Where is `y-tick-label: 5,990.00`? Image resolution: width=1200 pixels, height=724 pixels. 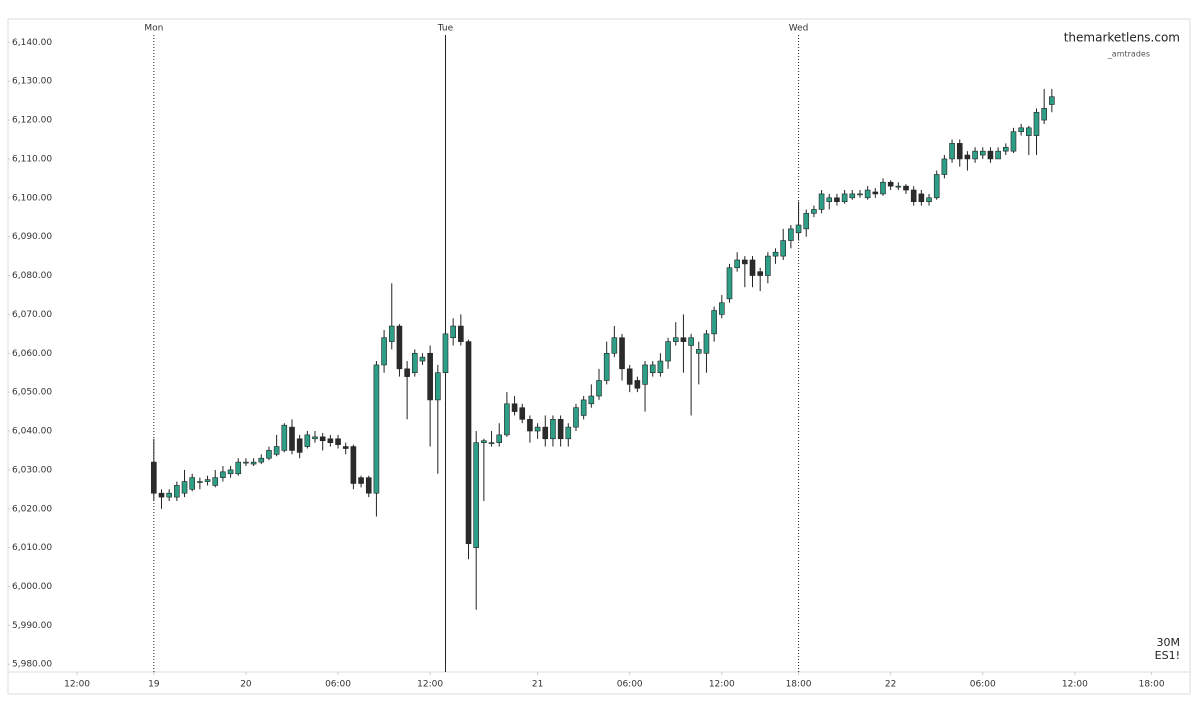 y-tick-label: 5,990.00 is located at coordinates (32, 626).